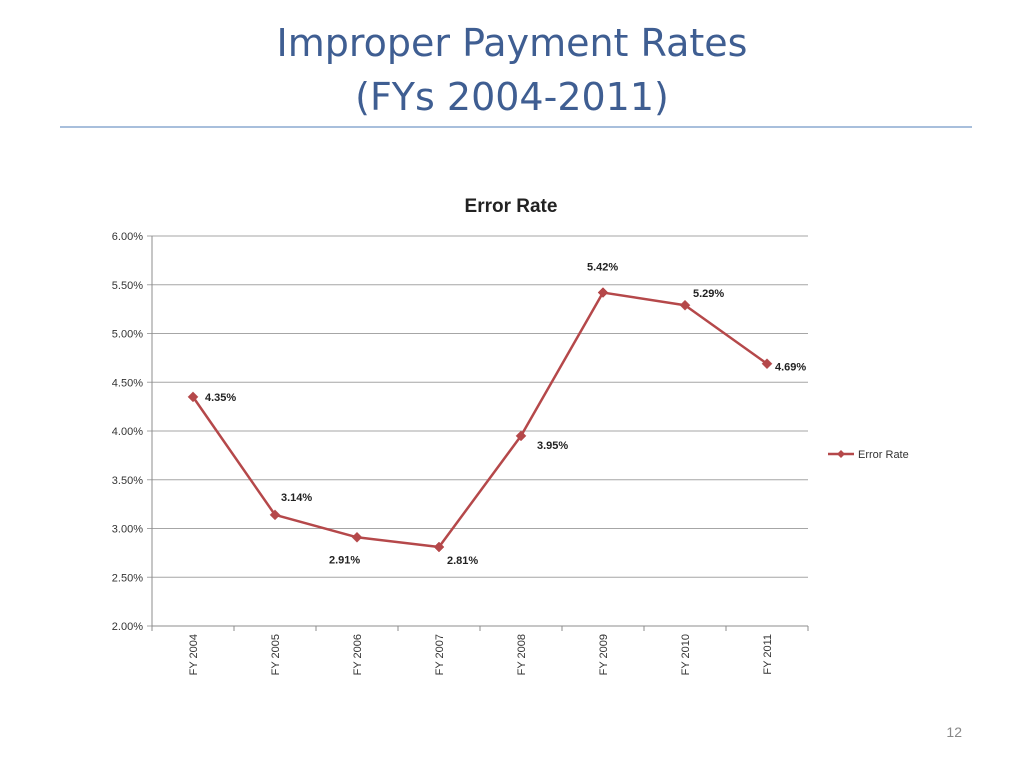  Describe the element at coordinates (127, 432) in the screenshot. I see `y-tick-label: 4.00%` at that location.